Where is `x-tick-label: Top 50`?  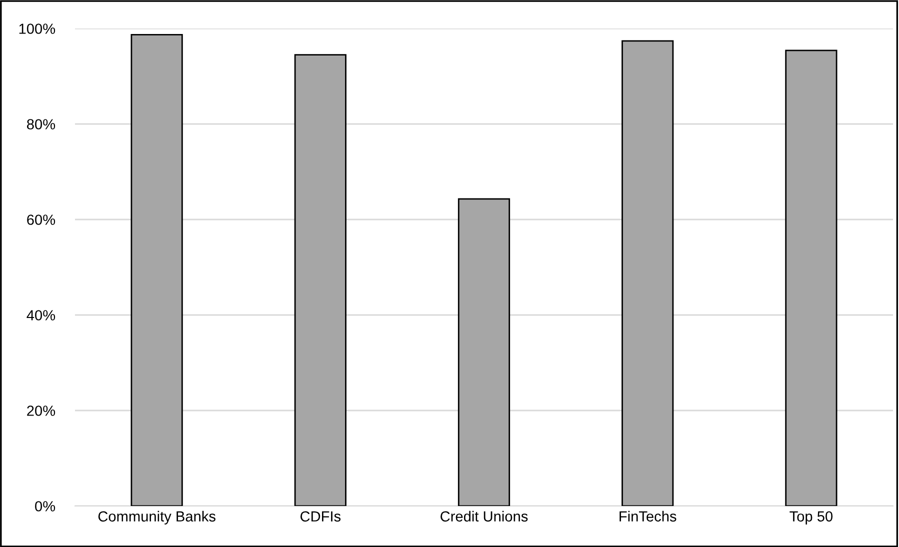
x-tick-label: Top 50 is located at coordinates (811, 517).